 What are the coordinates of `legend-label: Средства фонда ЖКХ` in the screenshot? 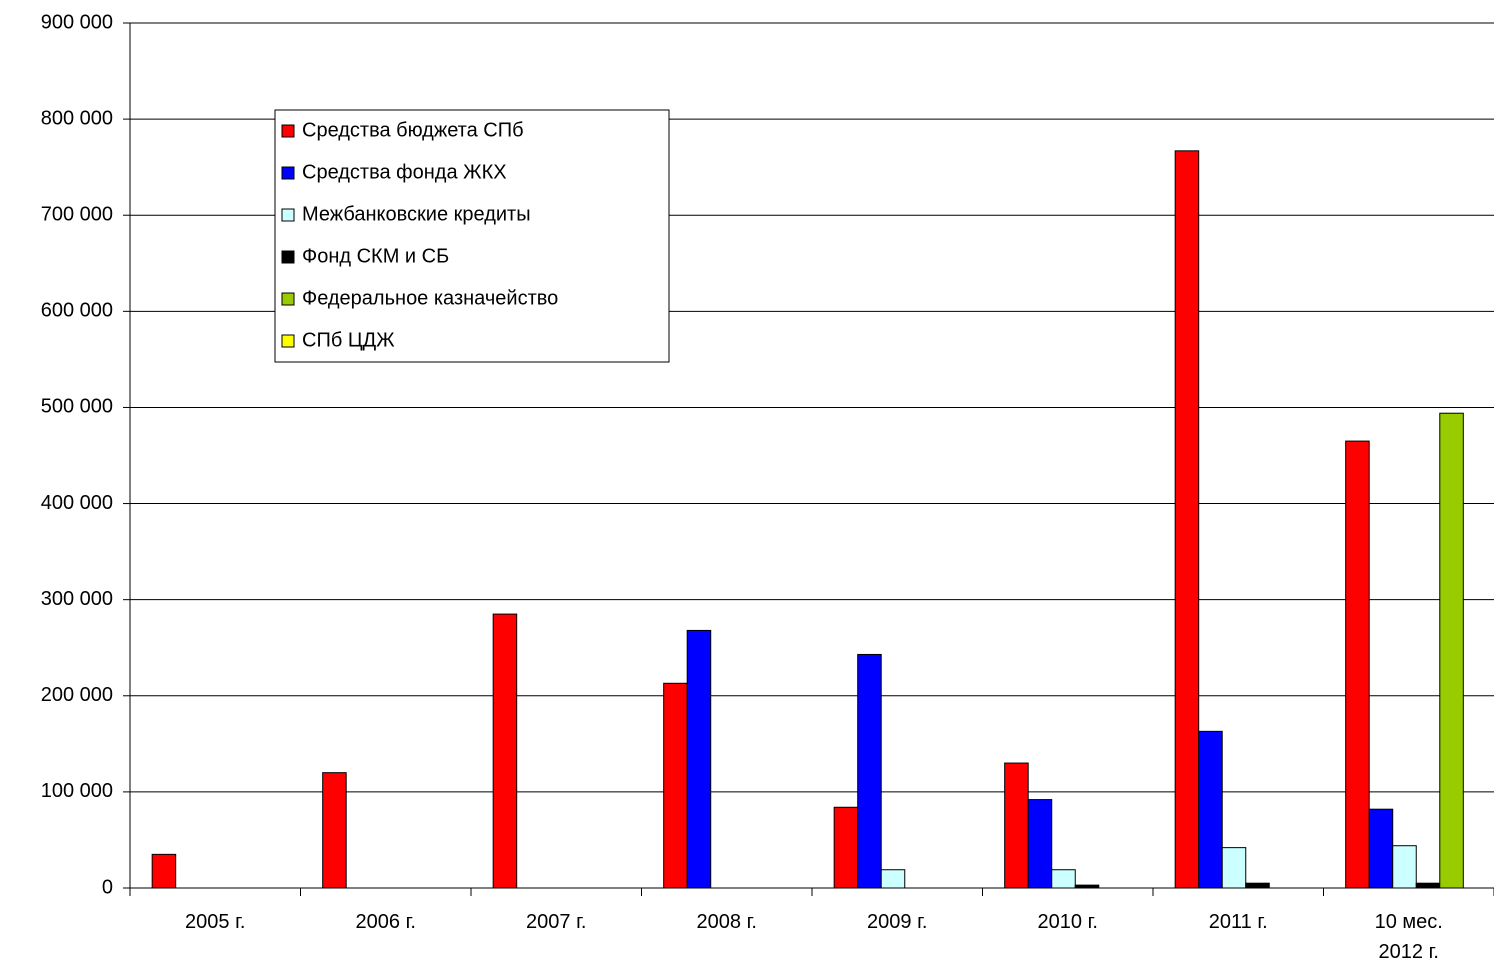 It's located at (404, 172).